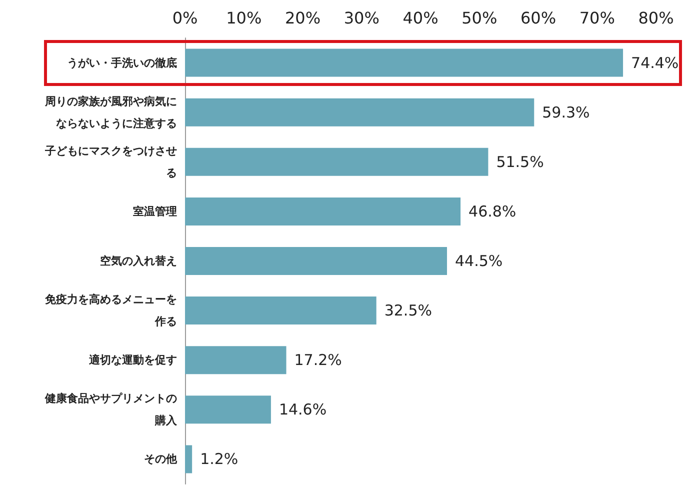 The image size is (700, 492). Describe the element at coordinates (480, 18) in the screenshot. I see `x-tick-label: 50%` at that location.